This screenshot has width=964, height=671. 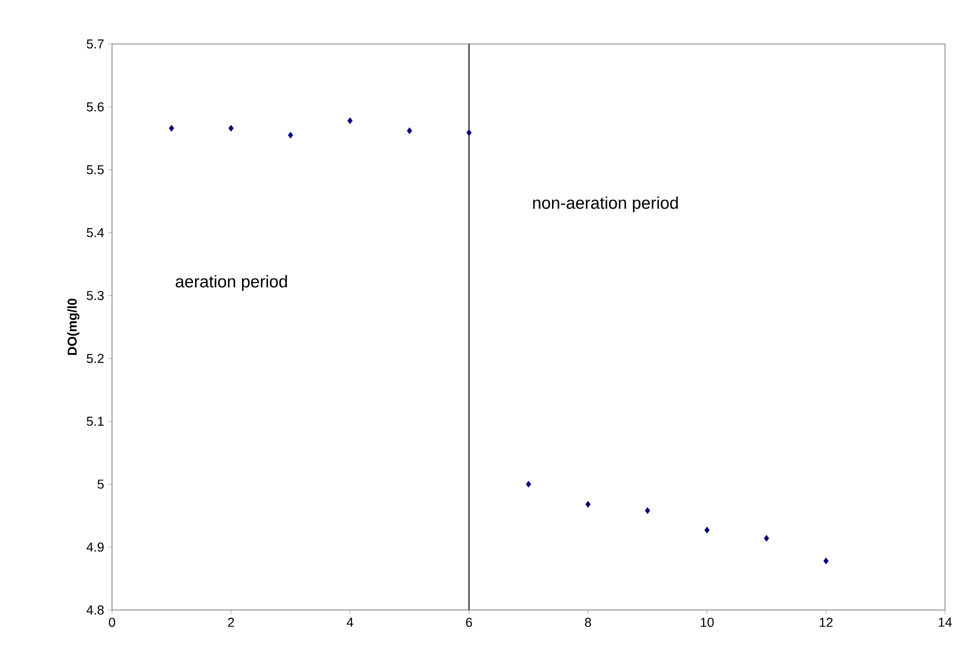 What do you see at coordinates (707, 622) in the screenshot?
I see `x-tick-label: 10` at bounding box center [707, 622].